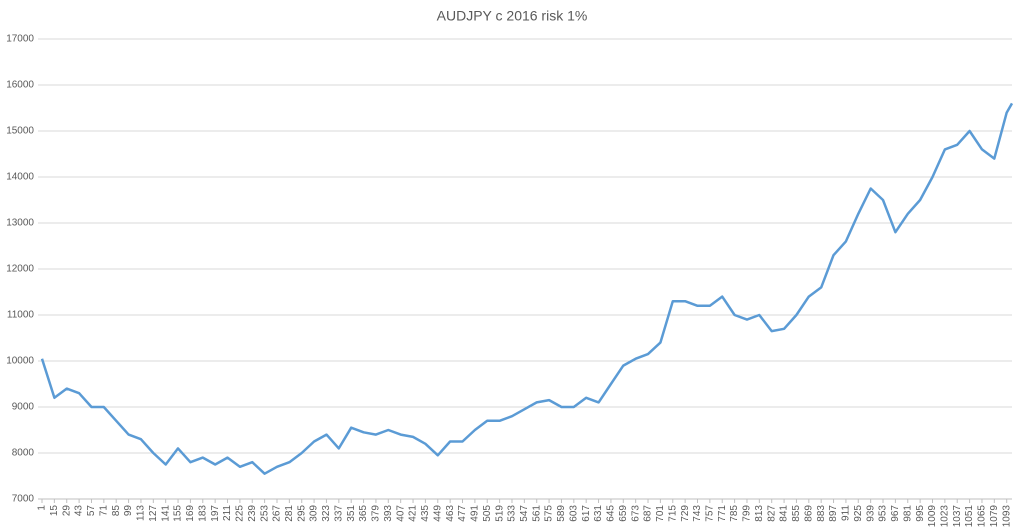  What do you see at coordinates (846, 513) in the screenshot?
I see `x-tick-label: 911` at bounding box center [846, 513].